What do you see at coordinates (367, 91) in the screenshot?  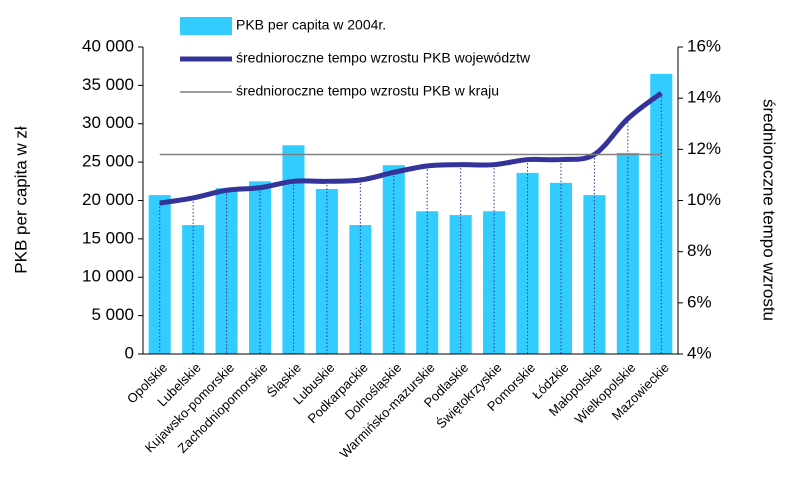 I see `legend-label: średnioroczne tempo wzrostu PKB w kraju` at bounding box center [367, 91].